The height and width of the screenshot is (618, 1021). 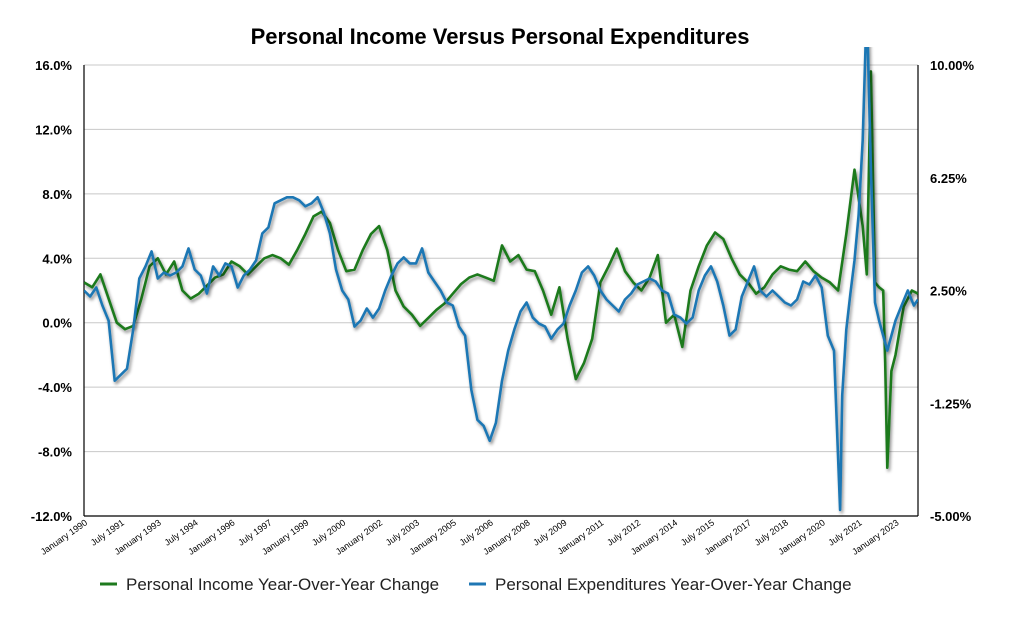 I want to click on legend-label: Personal Income Year-Over-Year Change, so click(x=282, y=584).